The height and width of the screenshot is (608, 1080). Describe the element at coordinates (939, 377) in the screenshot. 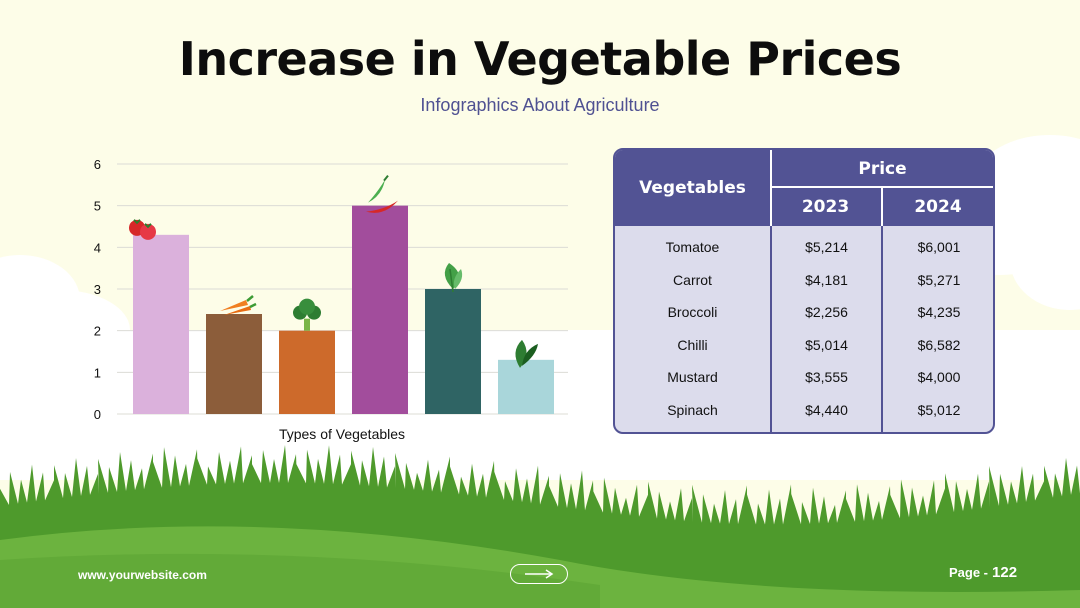

I see `price-cell: $4,000` at that location.